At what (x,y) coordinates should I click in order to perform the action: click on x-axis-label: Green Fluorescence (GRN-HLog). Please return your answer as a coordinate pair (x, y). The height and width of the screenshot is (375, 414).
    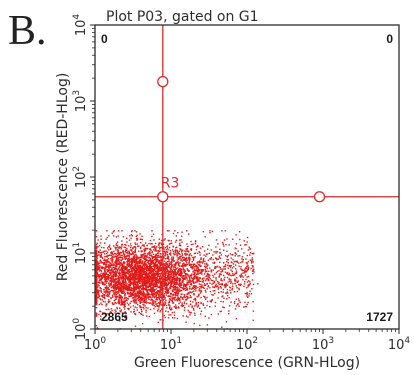
    Looking at the image, I should click on (247, 363).